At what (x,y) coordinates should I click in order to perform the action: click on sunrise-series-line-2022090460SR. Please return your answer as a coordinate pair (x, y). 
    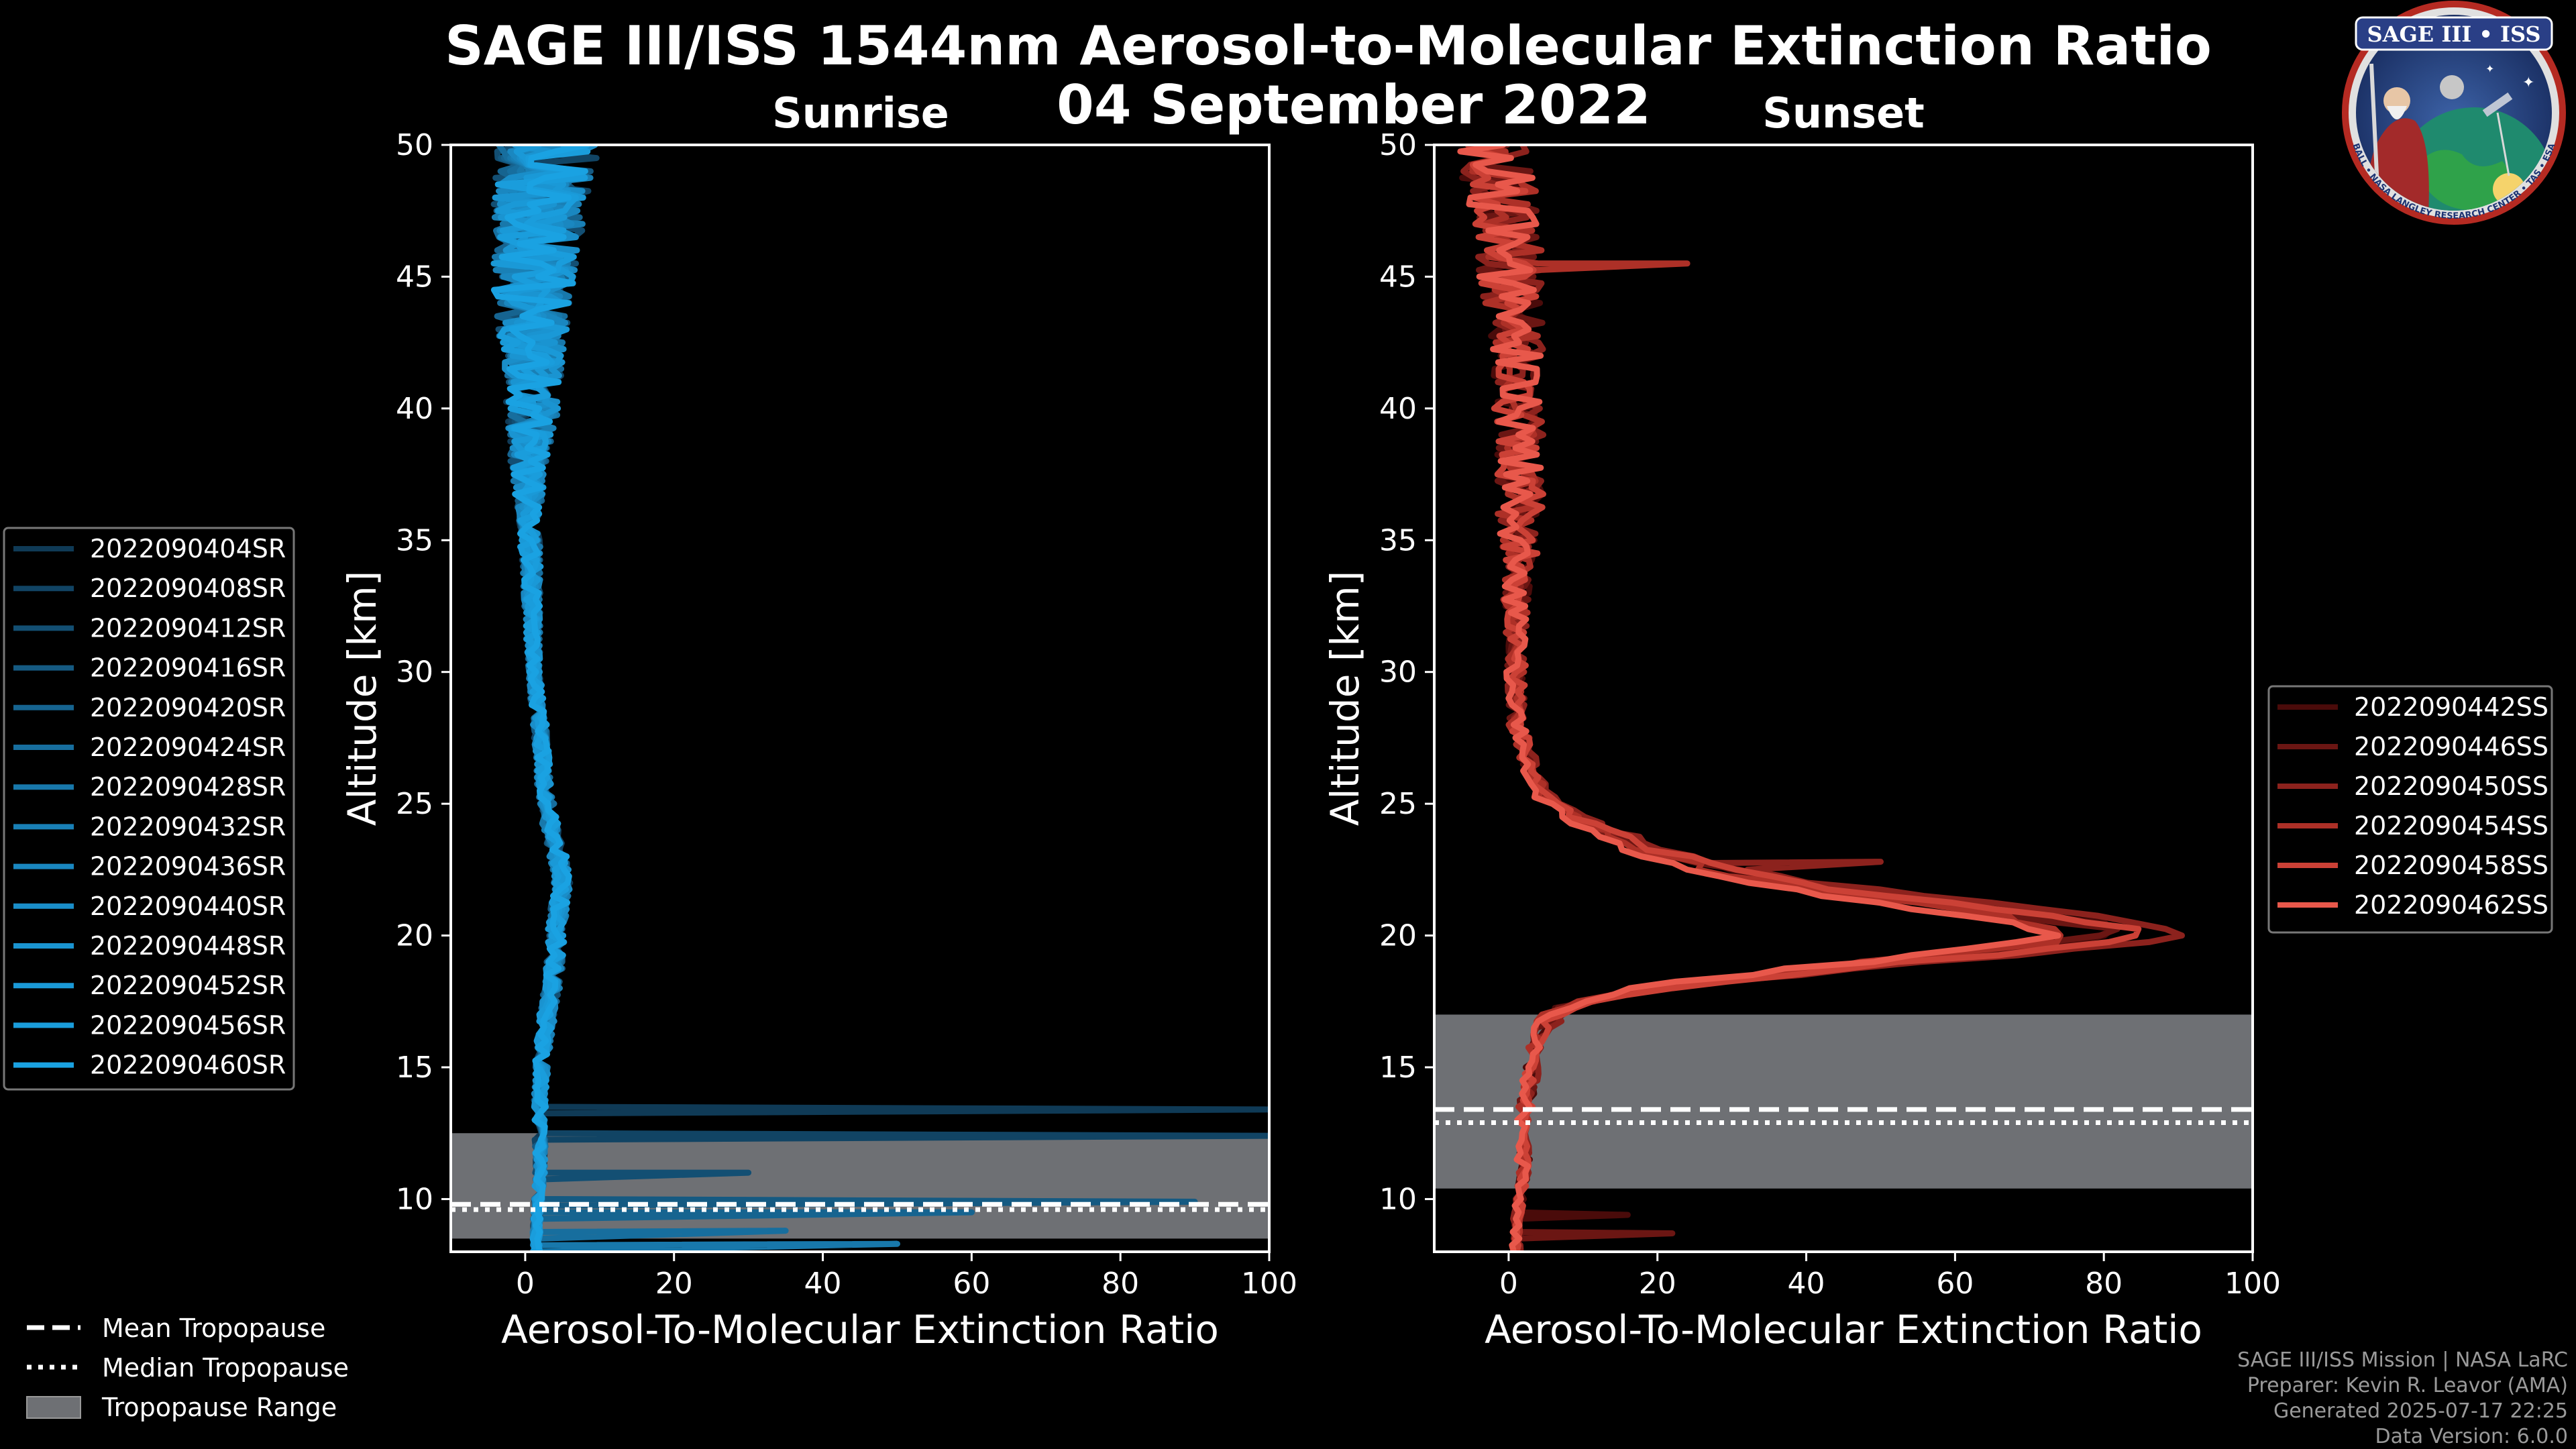
    Looking at the image, I should click on (540, 698).